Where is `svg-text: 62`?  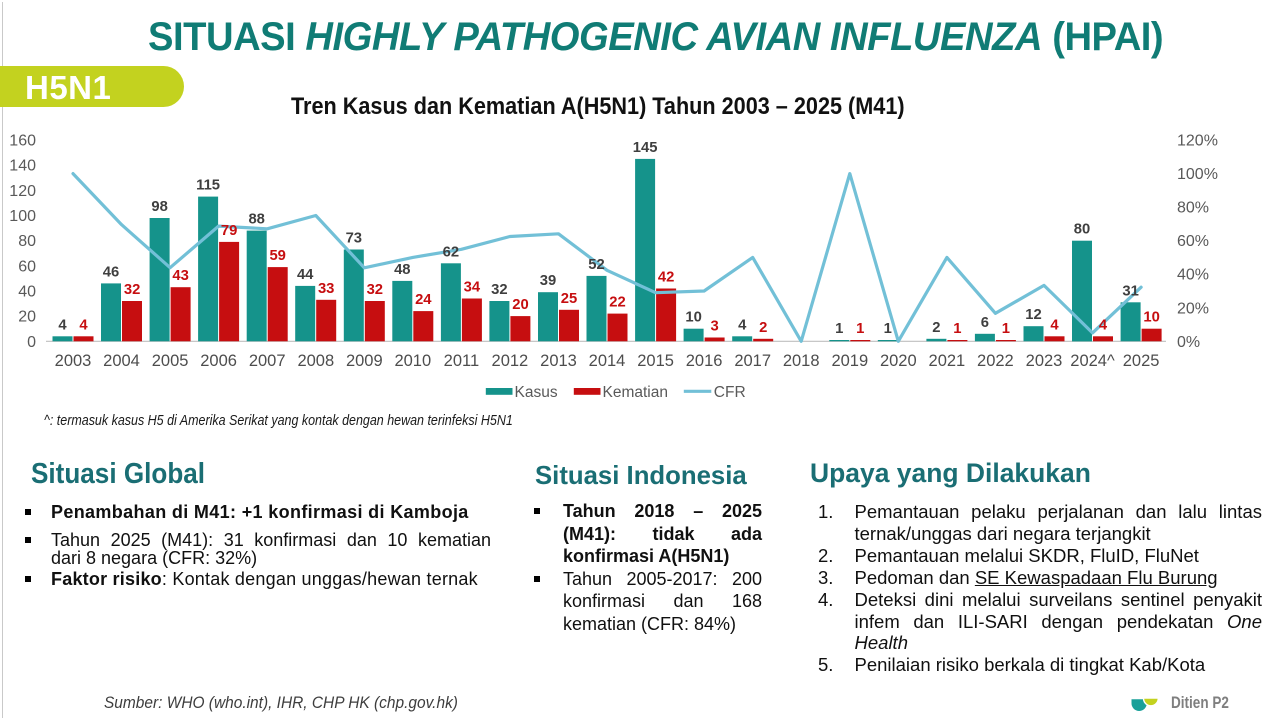
svg-text: 62 is located at coordinates (451, 252).